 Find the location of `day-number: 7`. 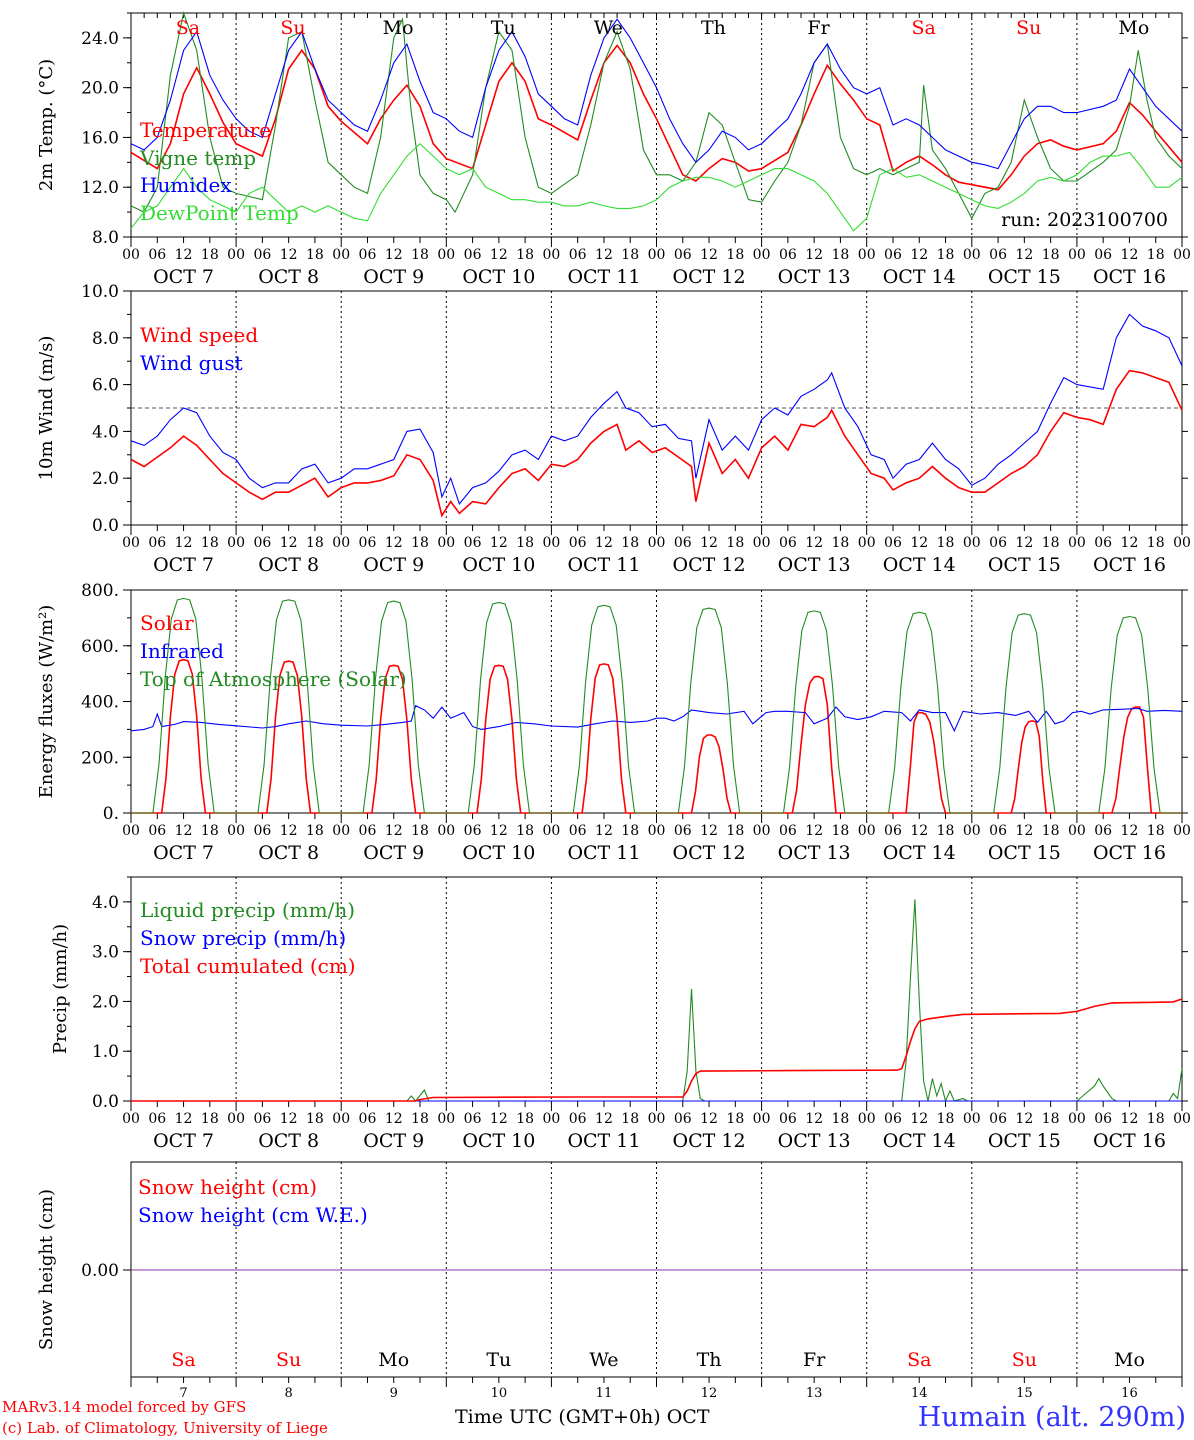

day-number: 7 is located at coordinates (183, 1393).